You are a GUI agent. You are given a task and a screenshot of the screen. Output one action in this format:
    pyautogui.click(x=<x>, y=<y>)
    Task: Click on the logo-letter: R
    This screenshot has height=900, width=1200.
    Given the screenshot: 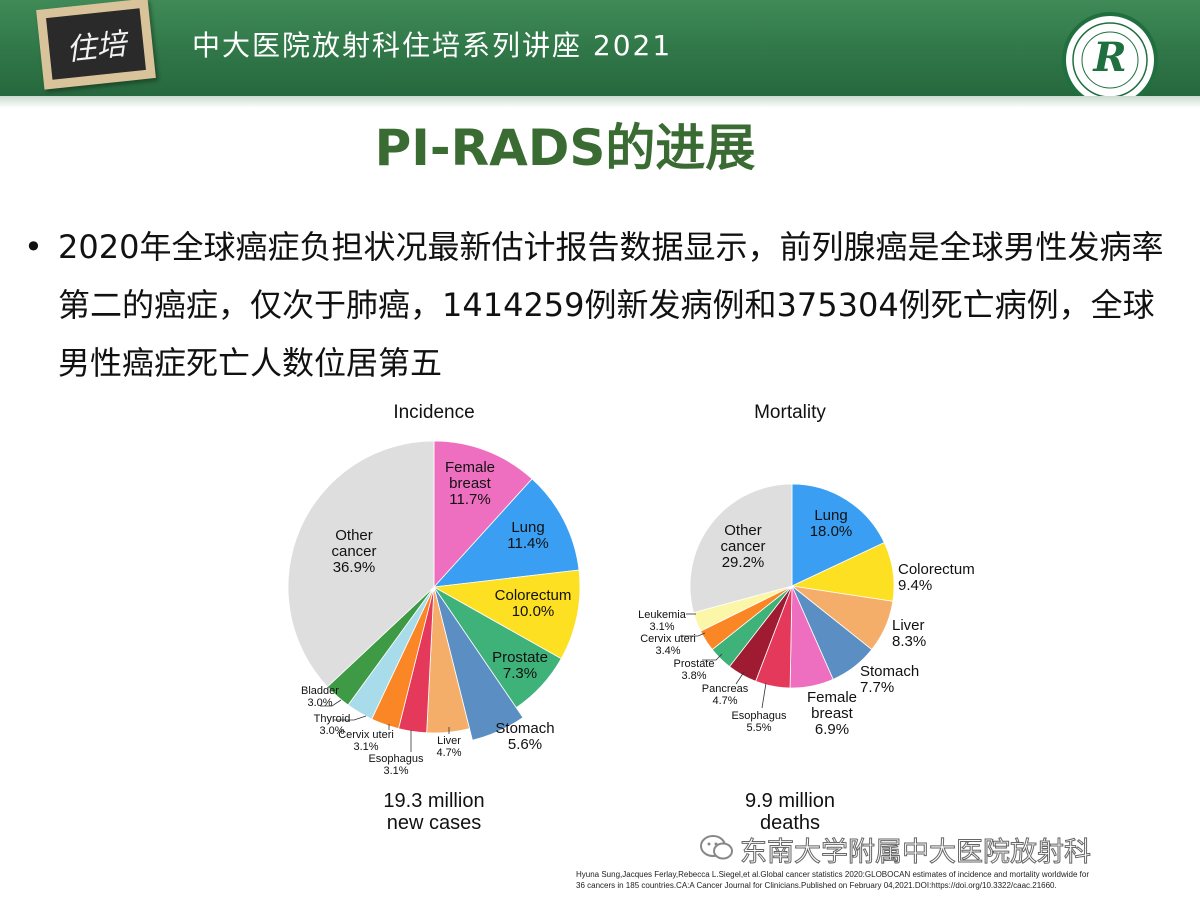 What is the action you would take?
    pyautogui.click(x=1110, y=57)
    